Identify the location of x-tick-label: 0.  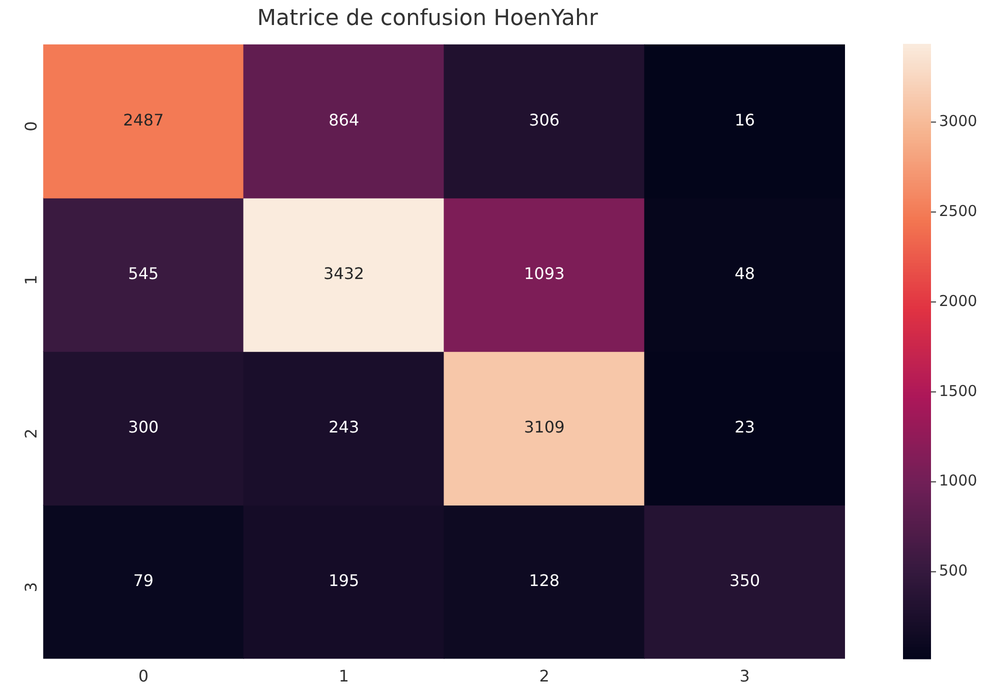
(143, 676).